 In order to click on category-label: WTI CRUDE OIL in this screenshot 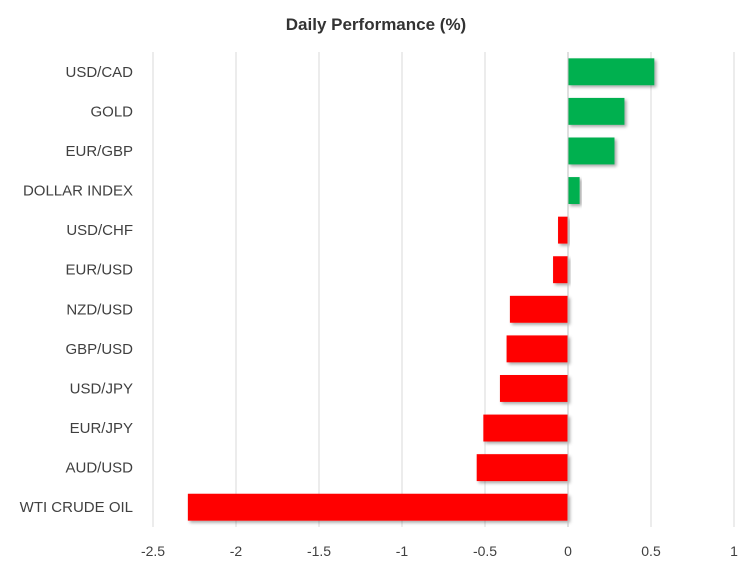, I will do `click(76, 507)`.